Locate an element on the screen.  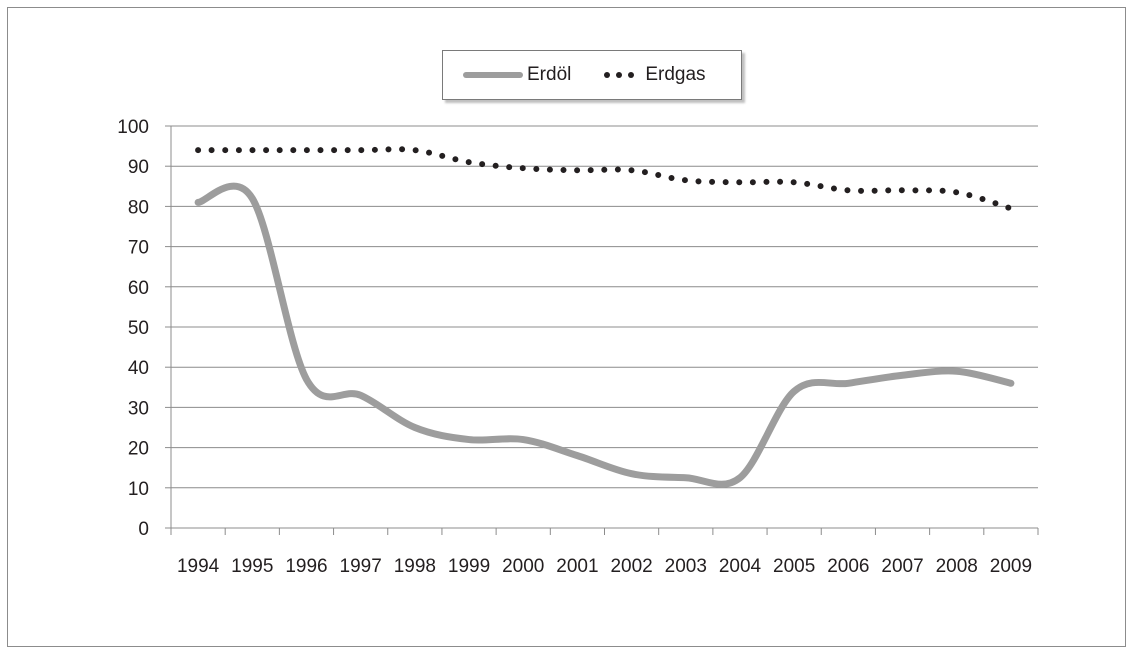
y-tick-label: 0 is located at coordinates (143, 529).